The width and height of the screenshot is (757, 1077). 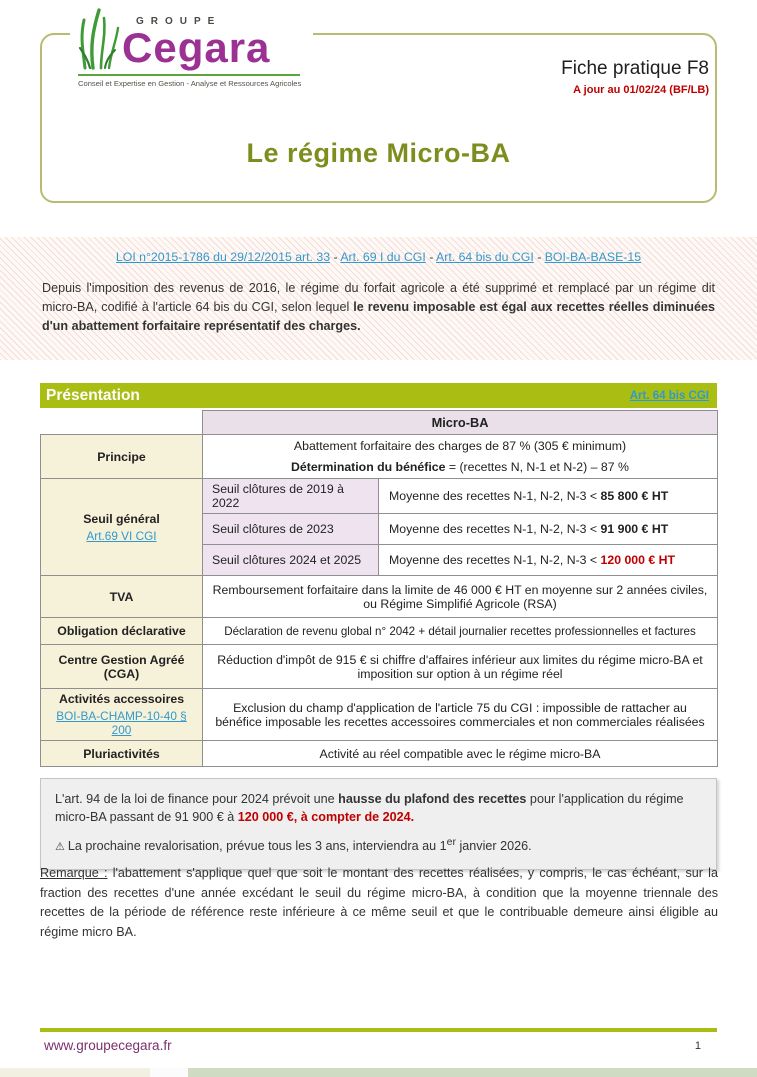 I want to click on row-label-tva: TVA, so click(x=121, y=596).